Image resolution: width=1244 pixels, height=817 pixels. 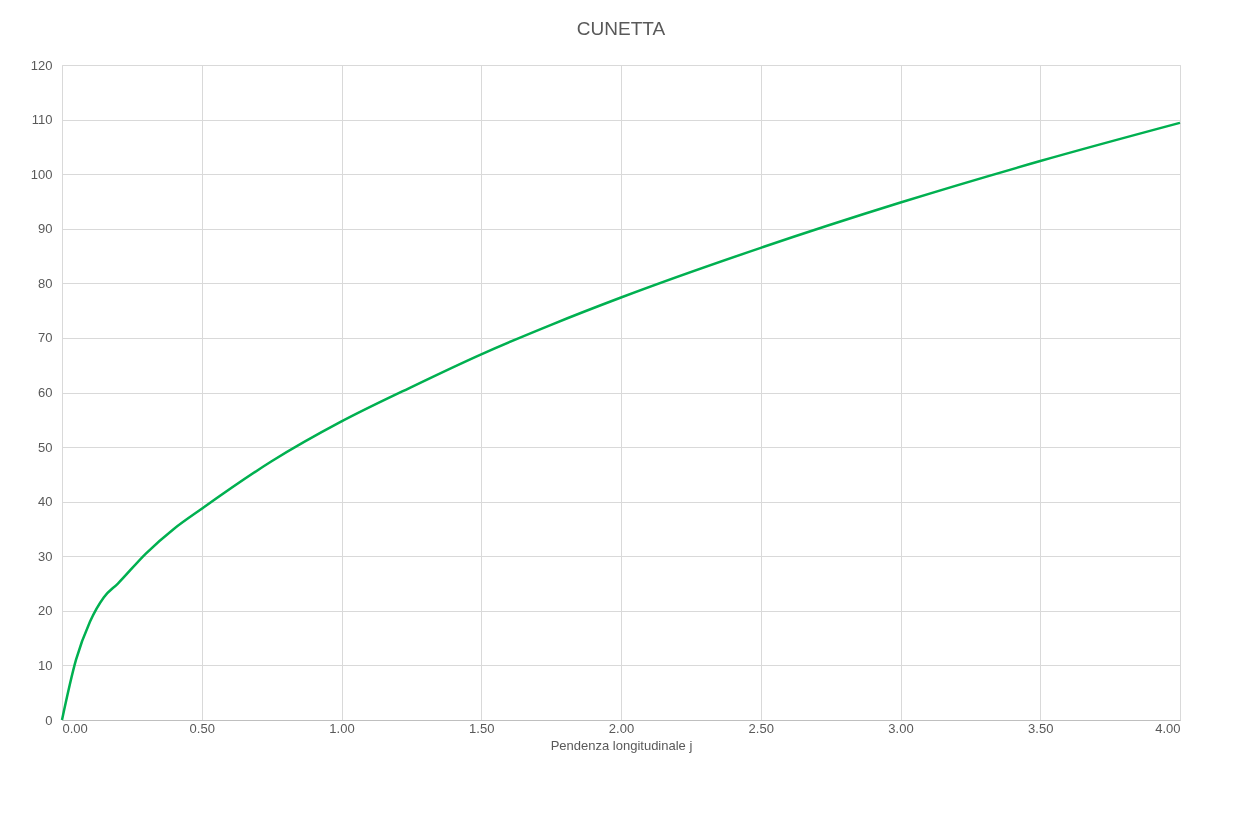 I want to click on y-tick-label: 60, so click(x=45, y=392).